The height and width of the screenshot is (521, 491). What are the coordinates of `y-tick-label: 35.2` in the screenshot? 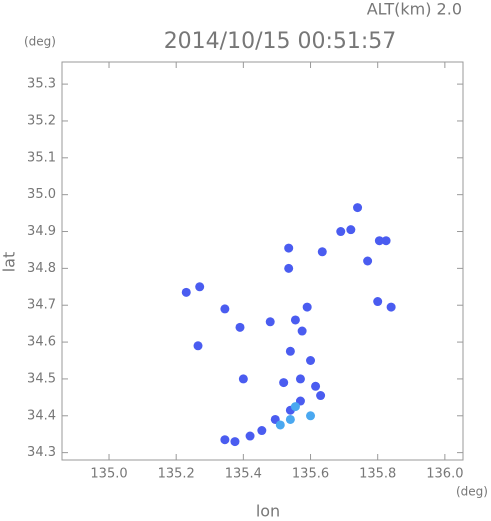 It's located at (41, 120).